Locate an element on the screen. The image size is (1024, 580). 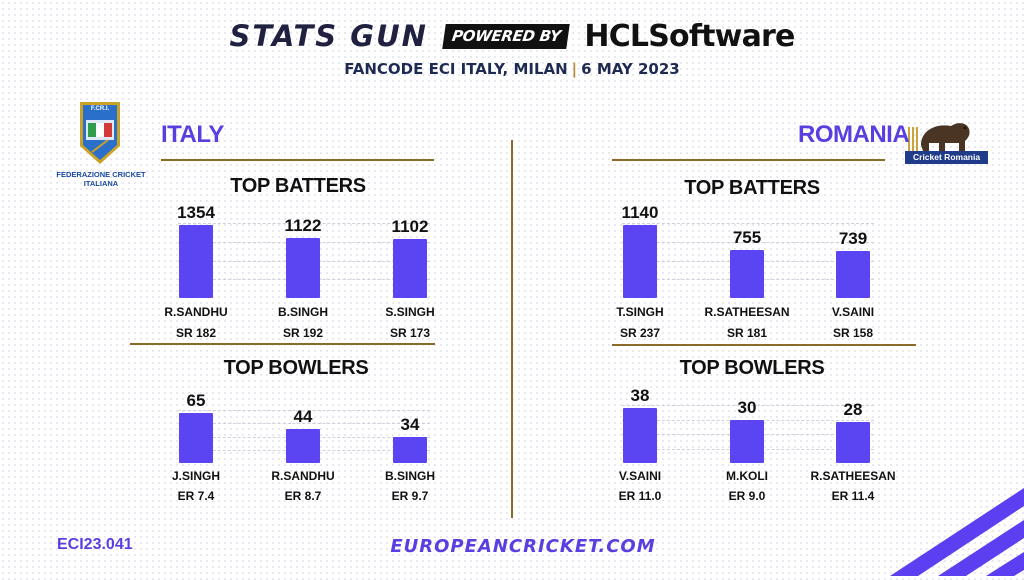
romania-batters-title: TOP BATTERS is located at coordinates (752, 188).